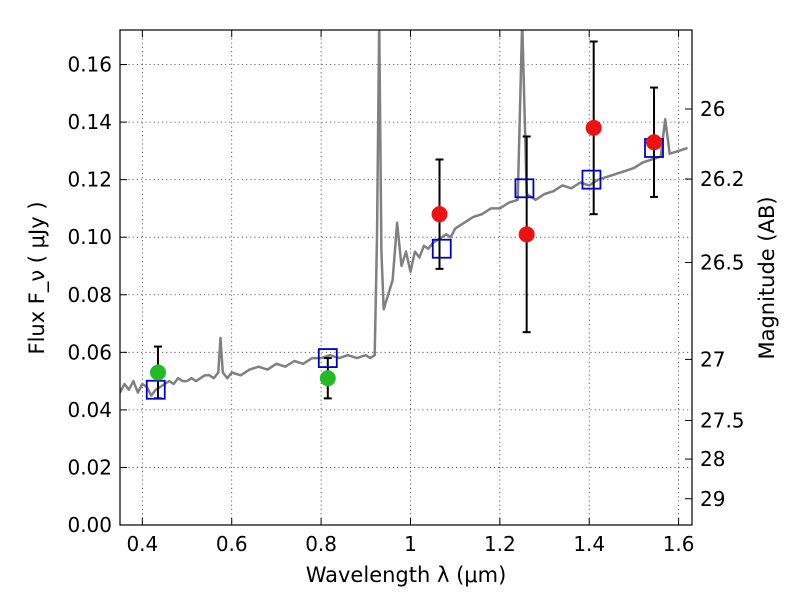 The height and width of the screenshot is (600, 800). What do you see at coordinates (722, 421) in the screenshot?
I see `right-tick-label: 27.5` at bounding box center [722, 421].